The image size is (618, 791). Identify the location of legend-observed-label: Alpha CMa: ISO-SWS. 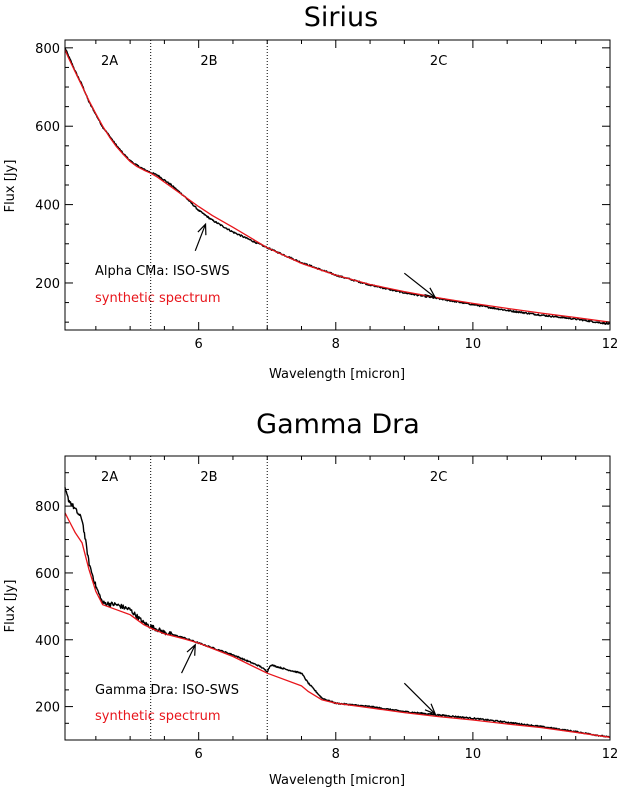
(162, 271).